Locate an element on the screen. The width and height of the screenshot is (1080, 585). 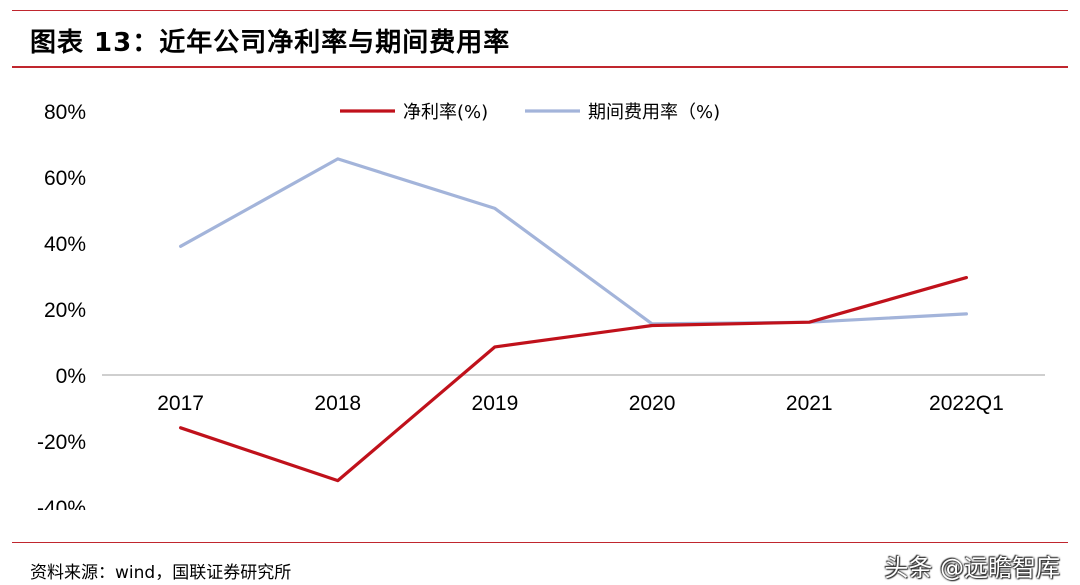
y-tick-label: 60% is located at coordinates (65, 178).